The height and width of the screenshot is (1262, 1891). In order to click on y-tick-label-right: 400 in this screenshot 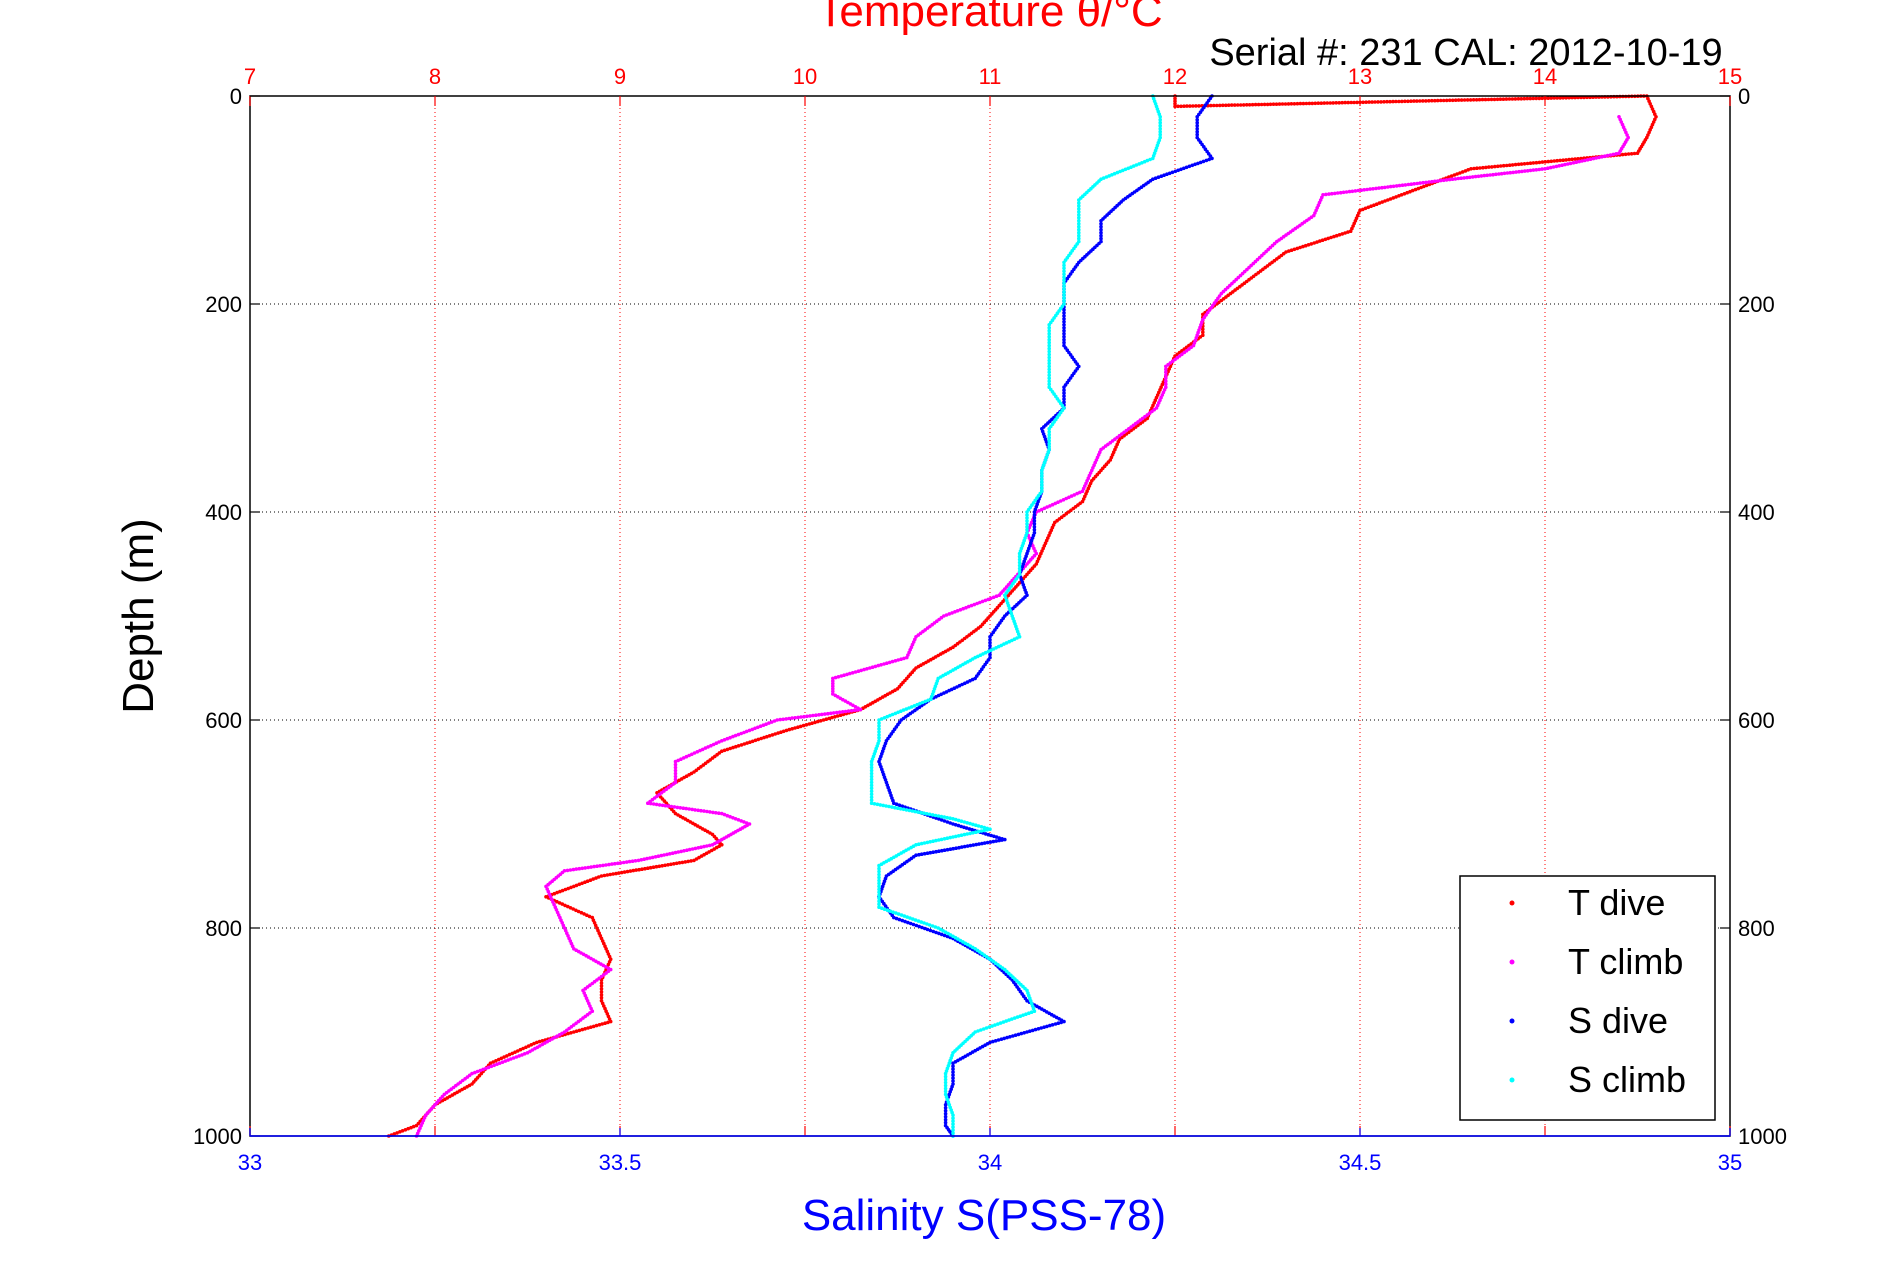, I will do `click(1756, 512)`.